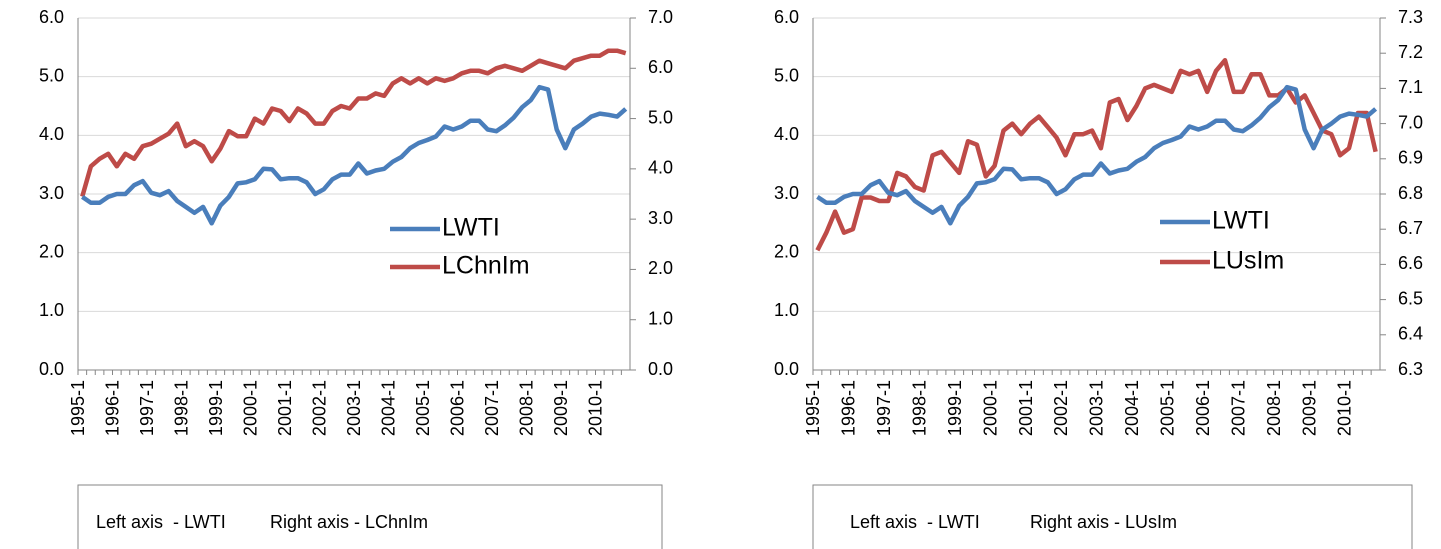 Image resolution: width=1441 pixels, height=549 pixels. What do you see at coordinates (1410, 158) in the screenshot?
I see `y2-tick-label: 6.9` at bounding box center [1410, 158].